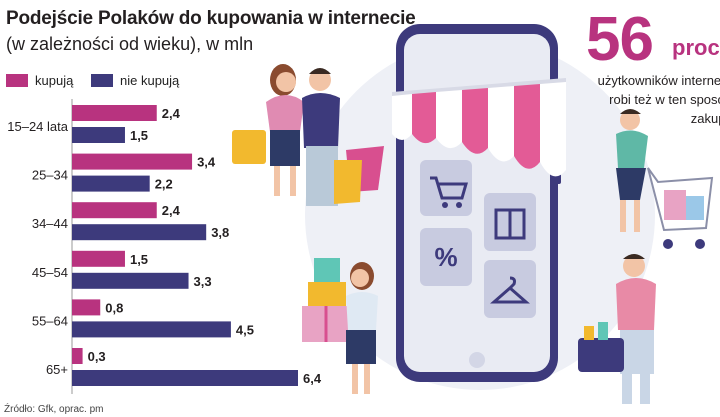  Describe the element at coordinates (150, 80) in the screenshot. I see `legend-label-not-buy: nie kupują` at that location.